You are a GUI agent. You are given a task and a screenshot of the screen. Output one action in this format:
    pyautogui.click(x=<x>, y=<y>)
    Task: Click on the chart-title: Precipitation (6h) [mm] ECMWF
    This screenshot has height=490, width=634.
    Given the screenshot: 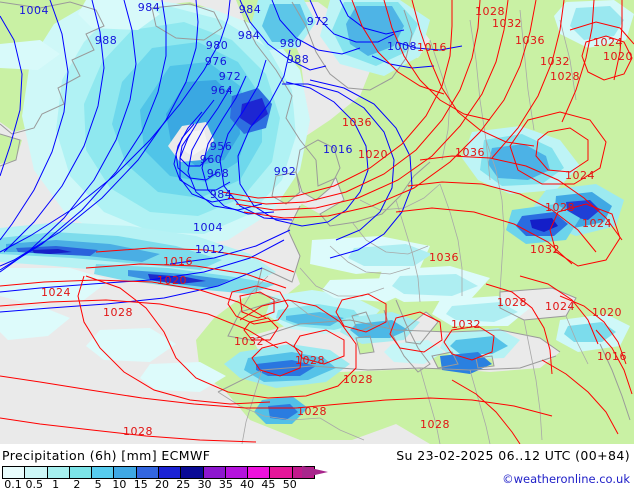 What is the action you would take?
    pyautogui.click(x=106, y=455)
    